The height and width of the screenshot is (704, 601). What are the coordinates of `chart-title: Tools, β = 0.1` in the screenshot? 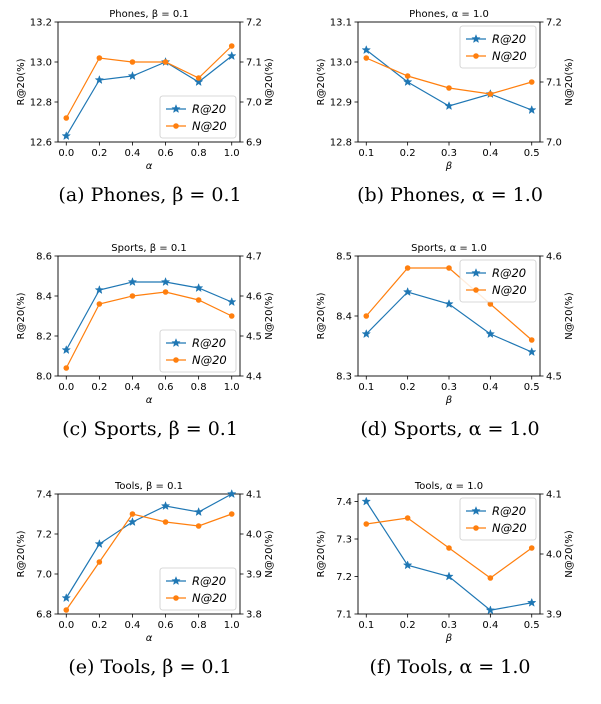 It's located at (148, 486).